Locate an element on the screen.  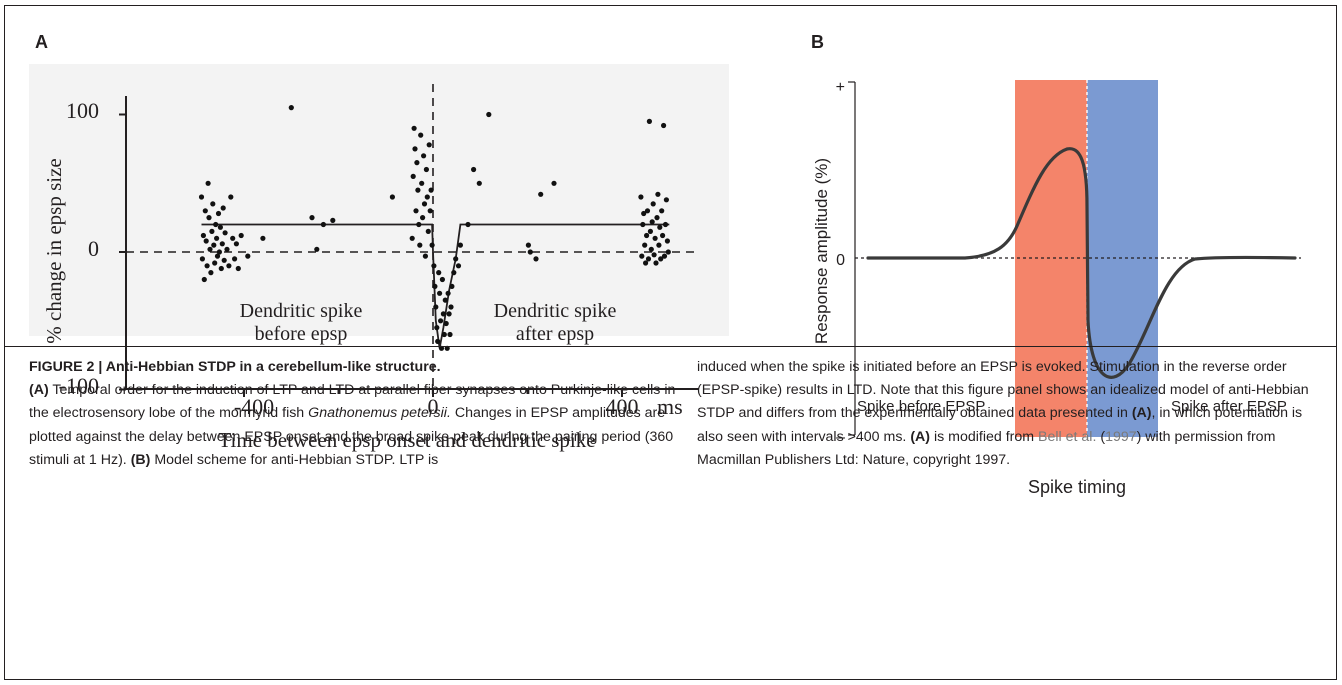
panel-b-tick-minus-label: – is located at coordinates (840, 437).